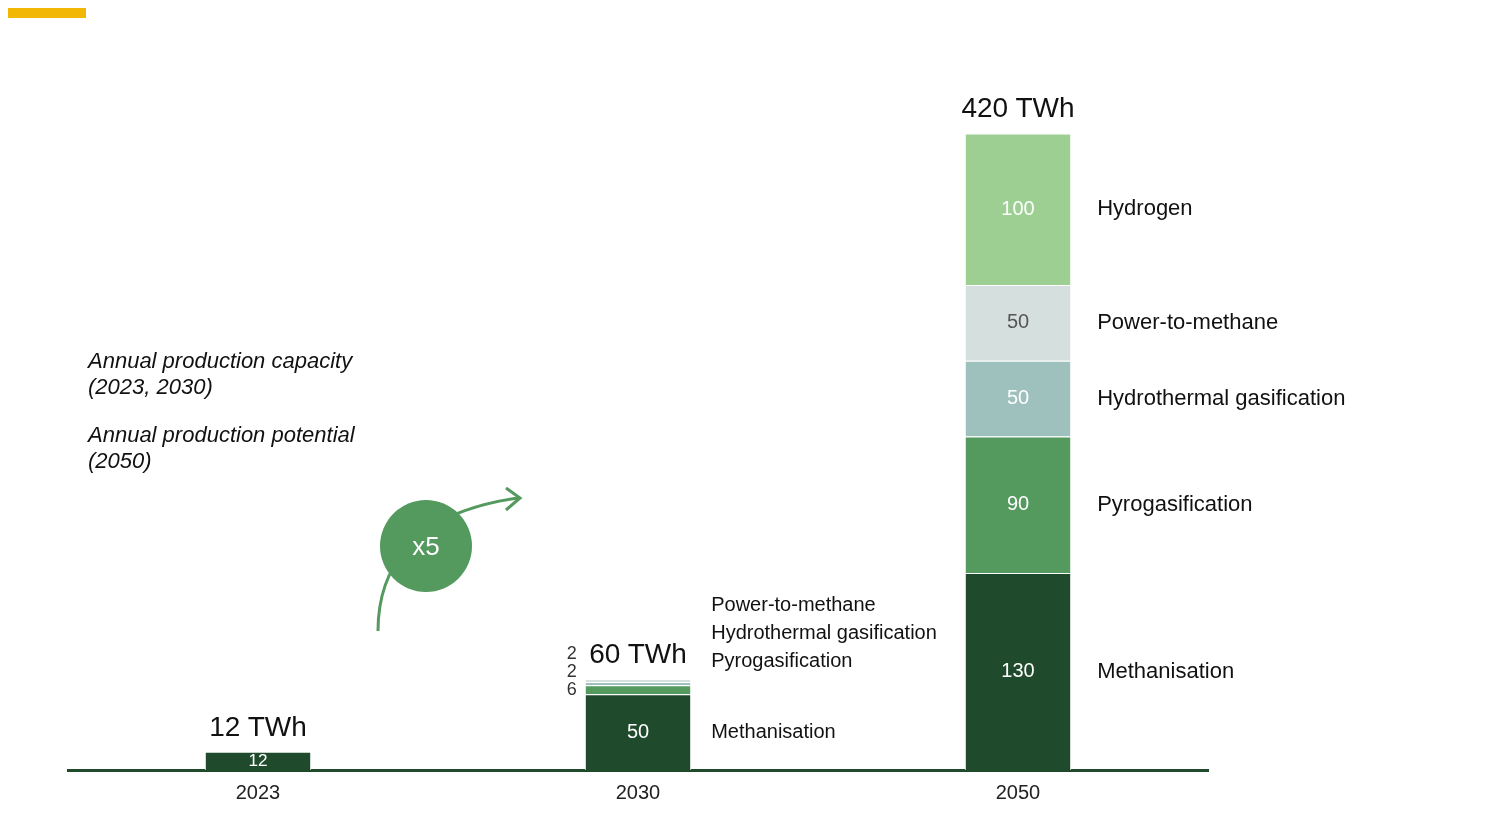 The width and height of the screenshot is (1503, 820). Describe the element at coordinates (258, 759) in the screenshot. I see `data-label: 12` at that location.